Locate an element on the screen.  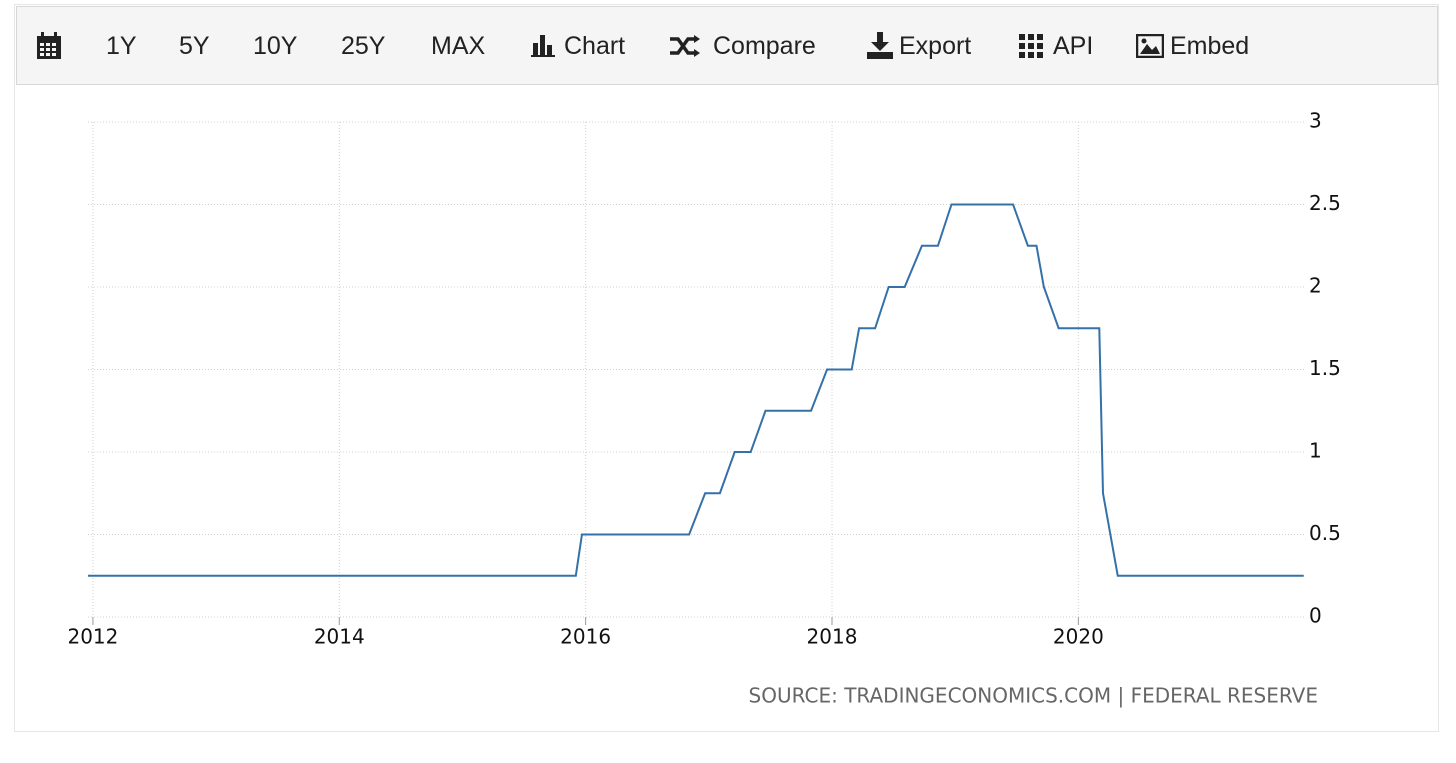
range-button: 5Y is located at coordinates (194, 46).